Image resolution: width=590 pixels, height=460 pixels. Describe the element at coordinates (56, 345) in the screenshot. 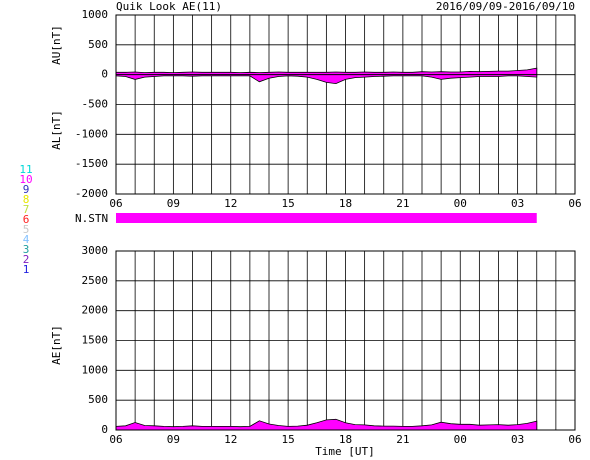

I see `y-axis-label: AE[nT]` at that location.